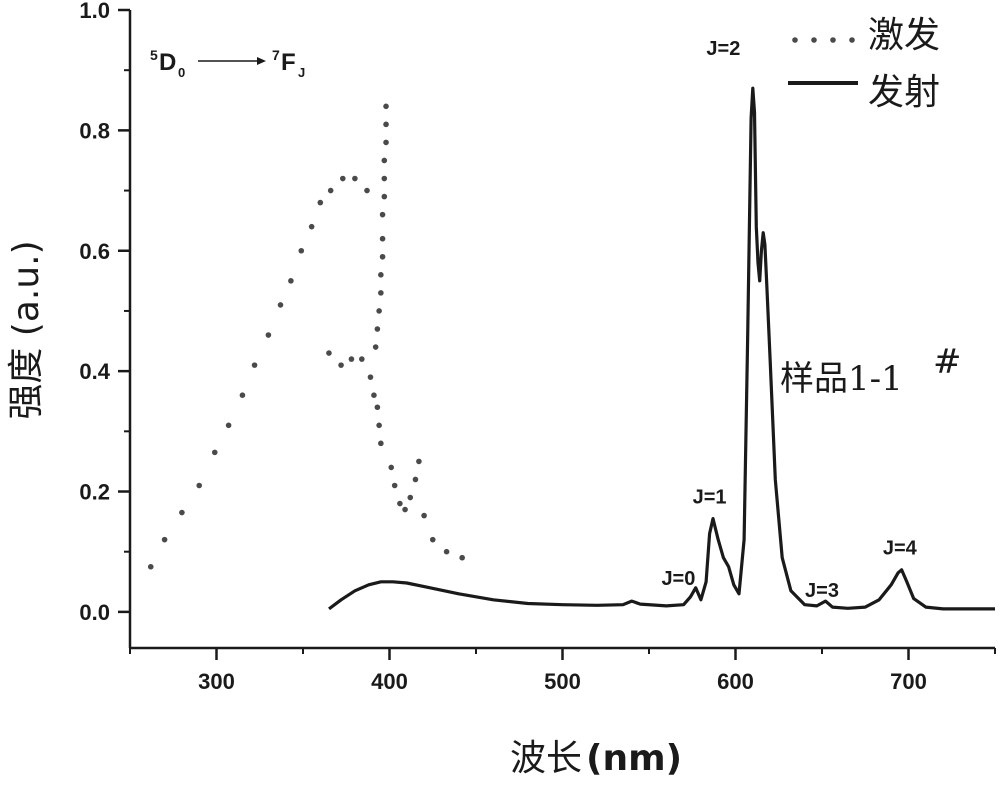  I want to click on x-tick-label: 700, so click(908, 681).